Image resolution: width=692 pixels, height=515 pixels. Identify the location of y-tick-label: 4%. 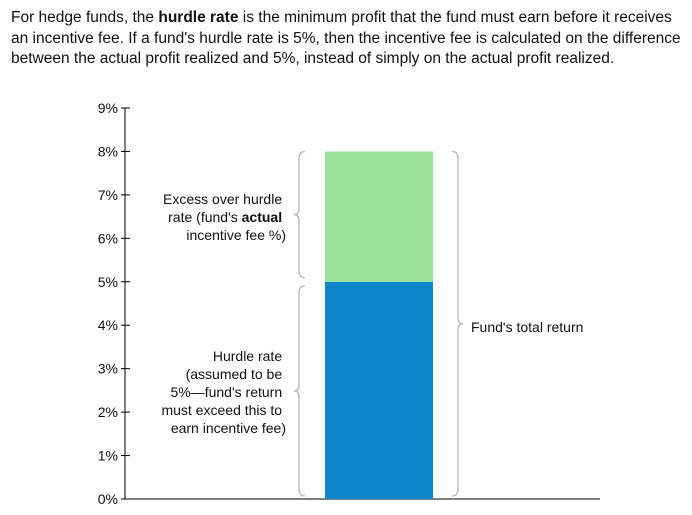
(108, 325).